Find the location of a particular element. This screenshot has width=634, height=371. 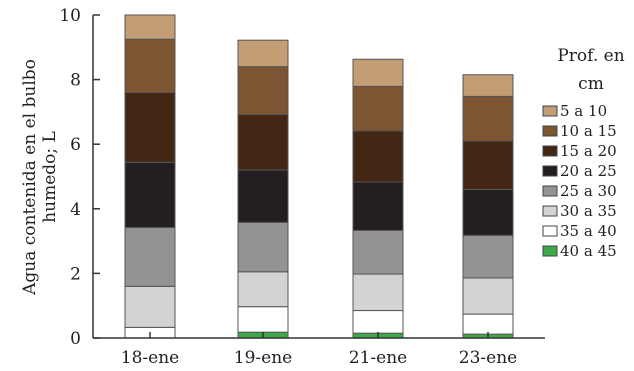

legend-item: 10 a 15 is located at coordinates (579, 131).